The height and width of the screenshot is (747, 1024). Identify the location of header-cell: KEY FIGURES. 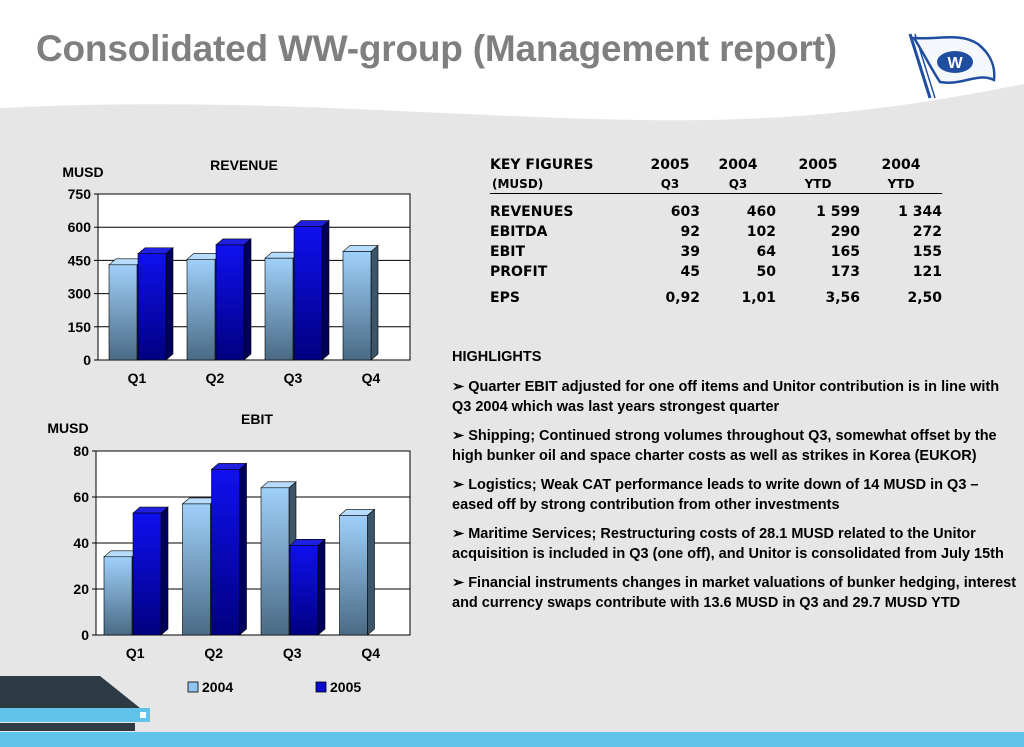
(542, 165).